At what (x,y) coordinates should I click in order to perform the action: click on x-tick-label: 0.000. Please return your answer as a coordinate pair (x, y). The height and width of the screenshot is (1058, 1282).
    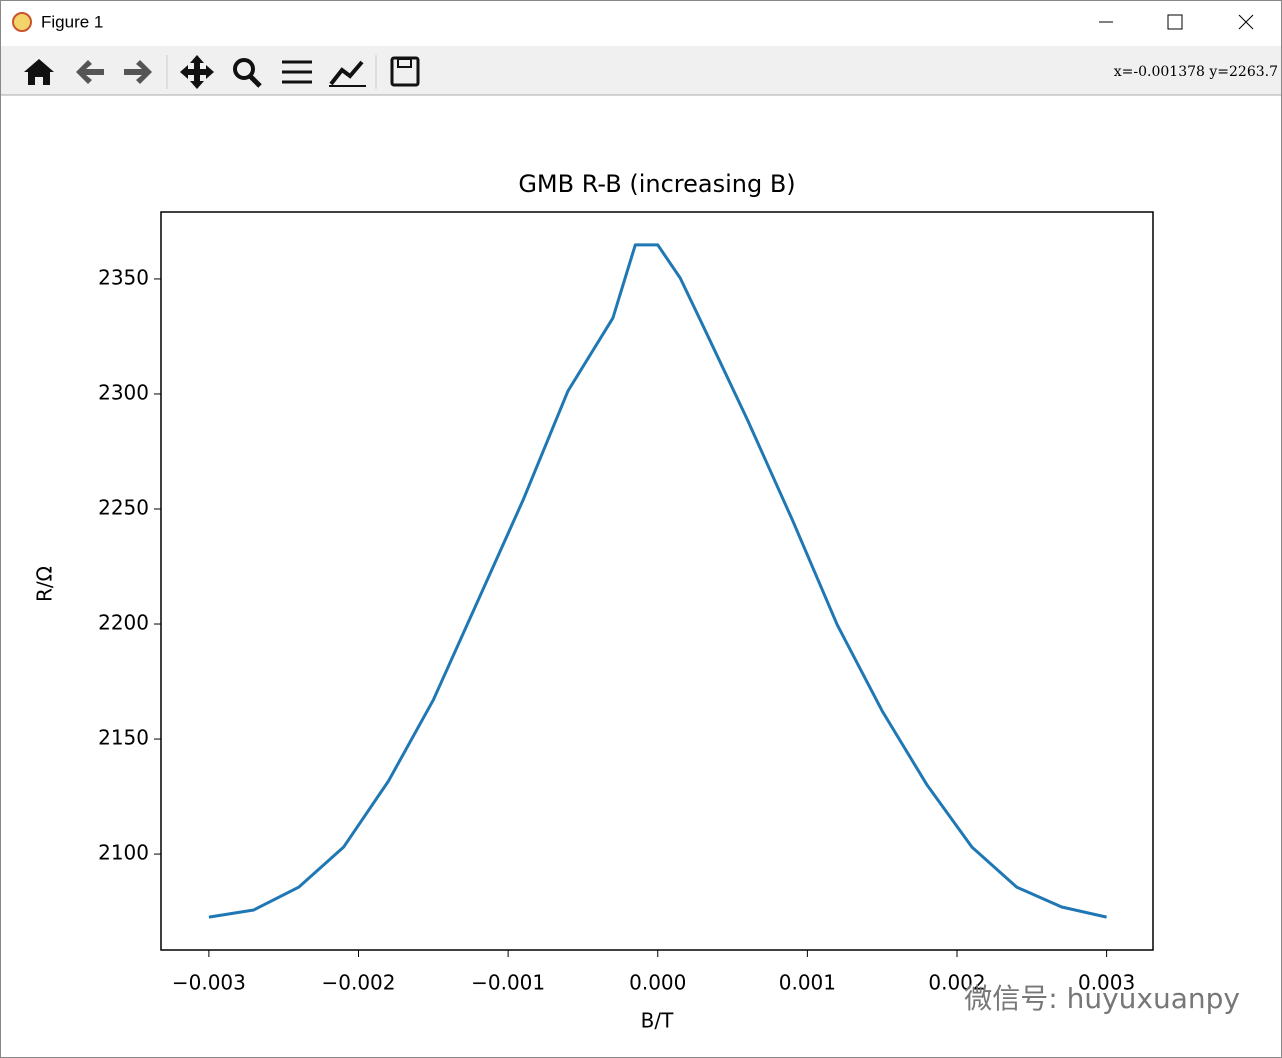
    Looking at the image, I should click on (657, 983).